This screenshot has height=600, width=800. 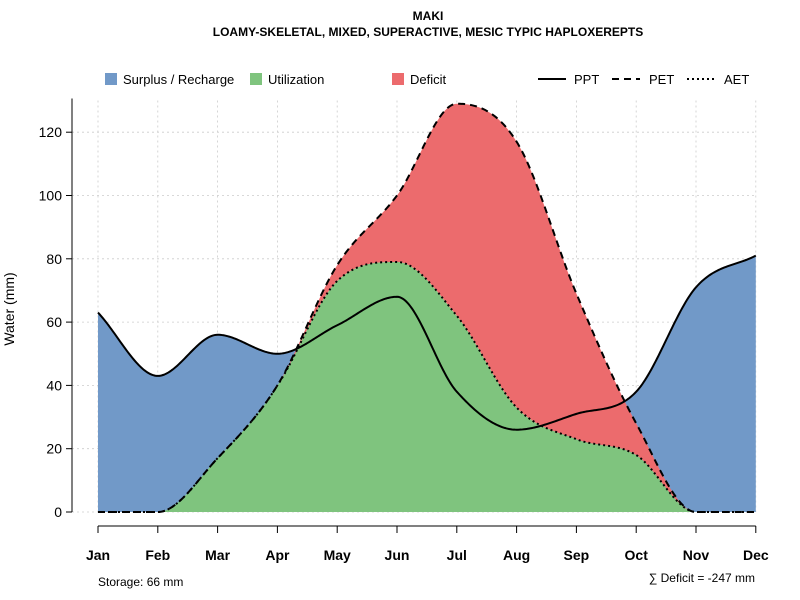 I want to click on y-tick-label: 120, so click(x=51, y=132).